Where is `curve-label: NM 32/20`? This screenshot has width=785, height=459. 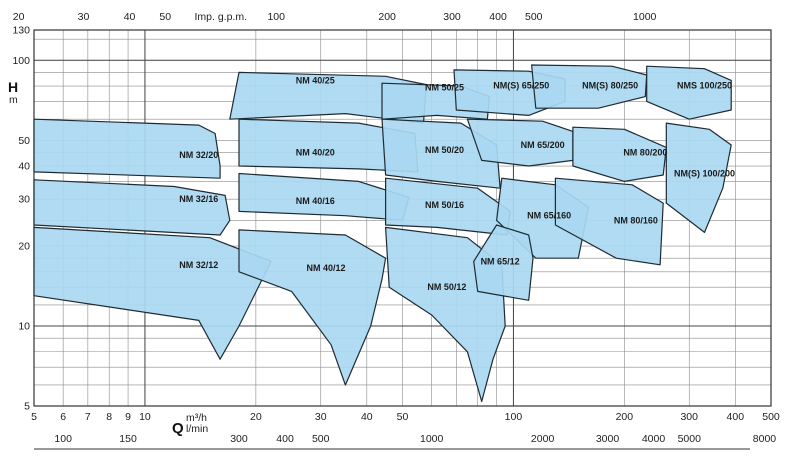 curve-label: NM 32/20 is located at coordinates (198, 155).